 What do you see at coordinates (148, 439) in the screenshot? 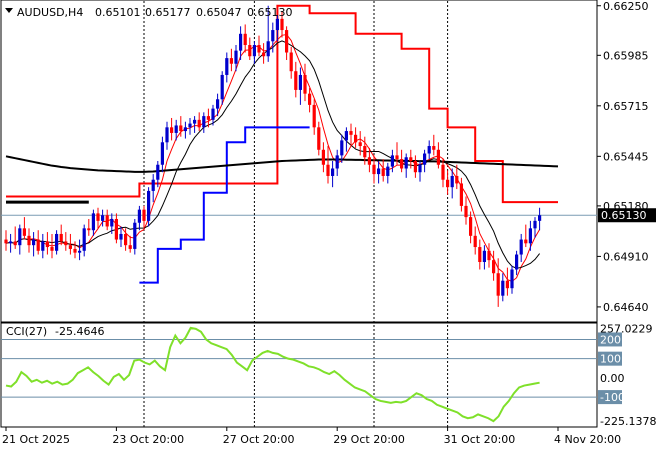
I see `time-tick-label: 23 Oct 20:00` at bounding box center [148, 439].